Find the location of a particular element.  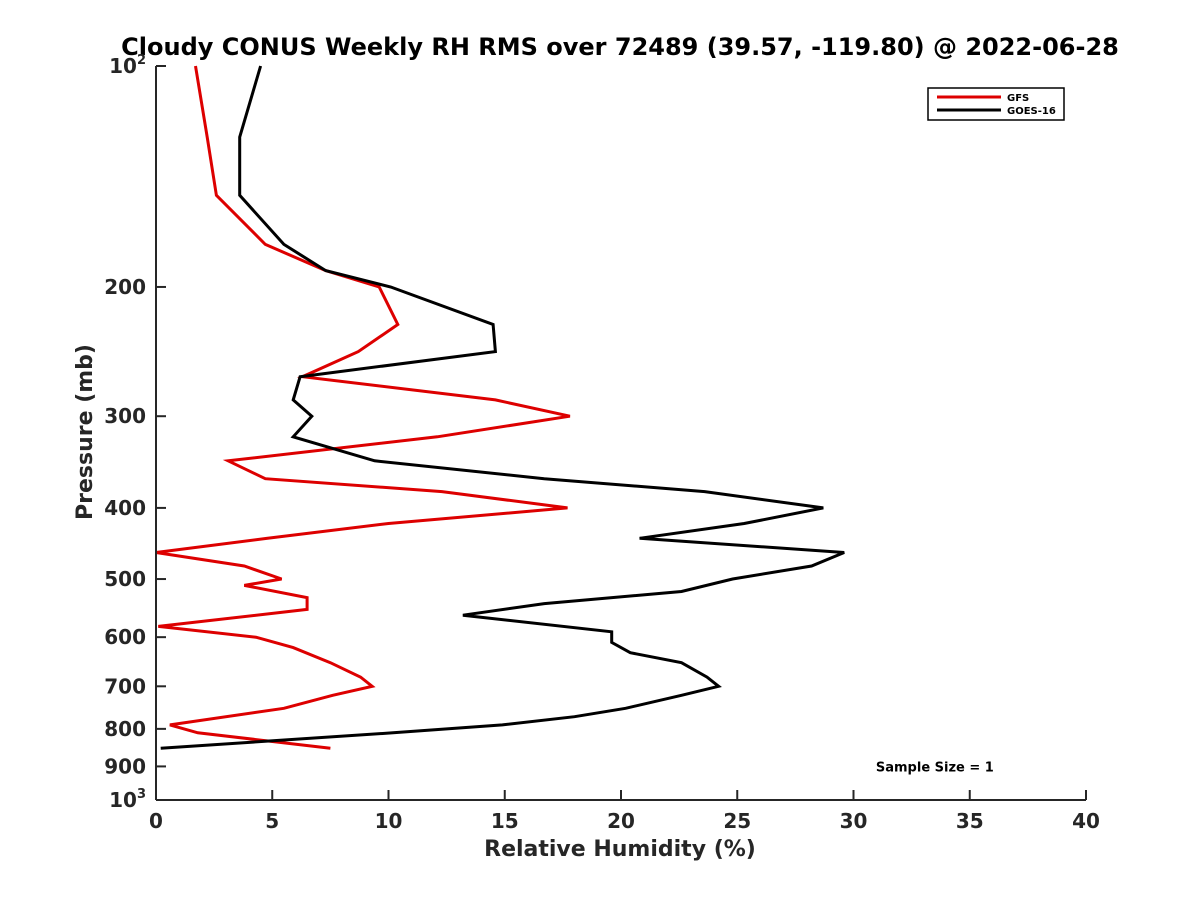

legend-box is located at coordinates (996, 104).